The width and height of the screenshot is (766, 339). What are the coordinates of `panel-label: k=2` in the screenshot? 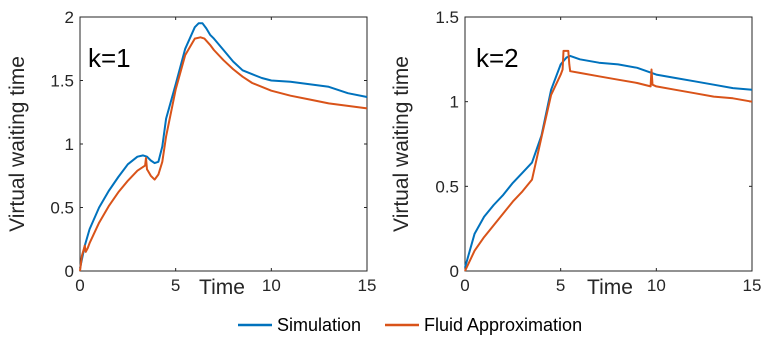 It's located at (497, 58).